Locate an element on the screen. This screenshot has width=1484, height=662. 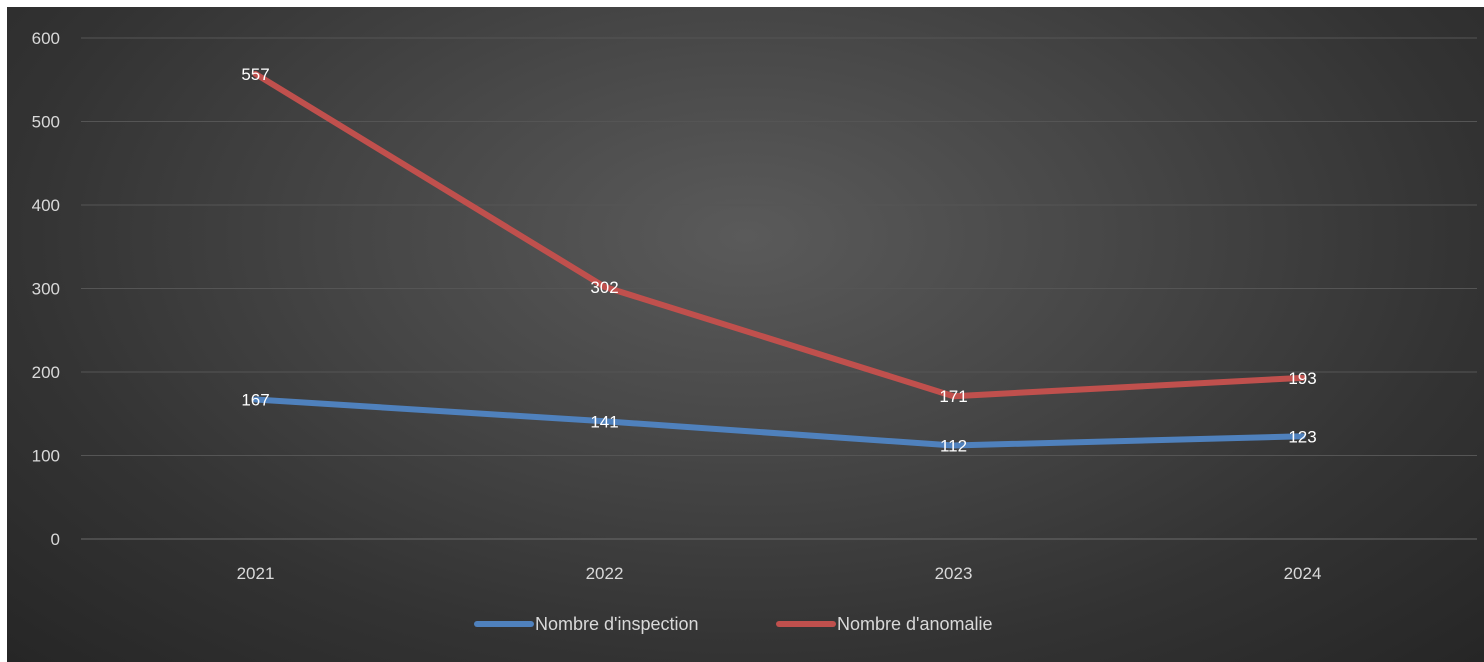
data-label: 123 is located at coordinates (1302, 436).